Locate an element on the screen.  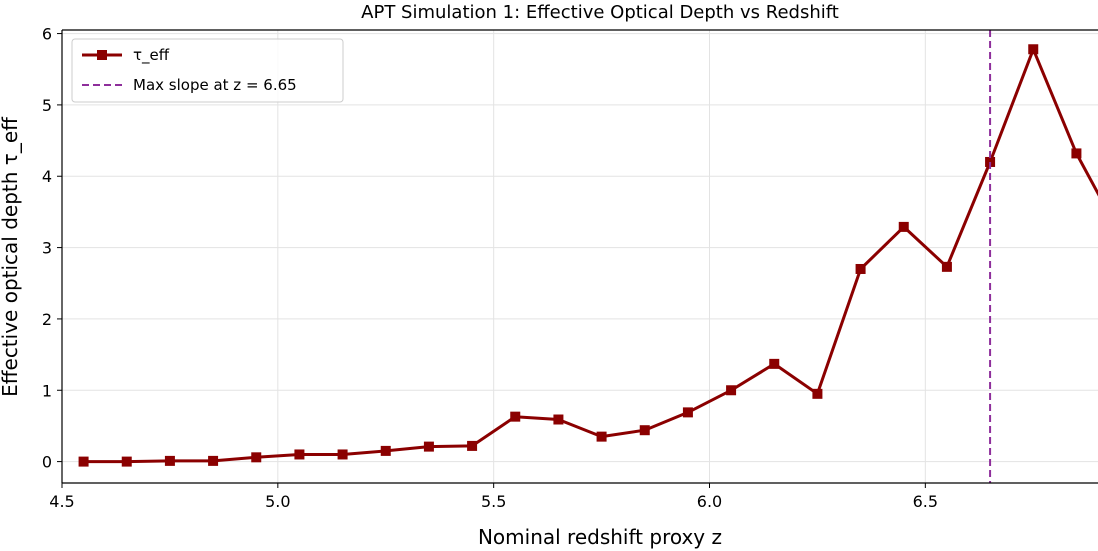
x-tick-label: 5.5 is located at coordinates (493, 501).